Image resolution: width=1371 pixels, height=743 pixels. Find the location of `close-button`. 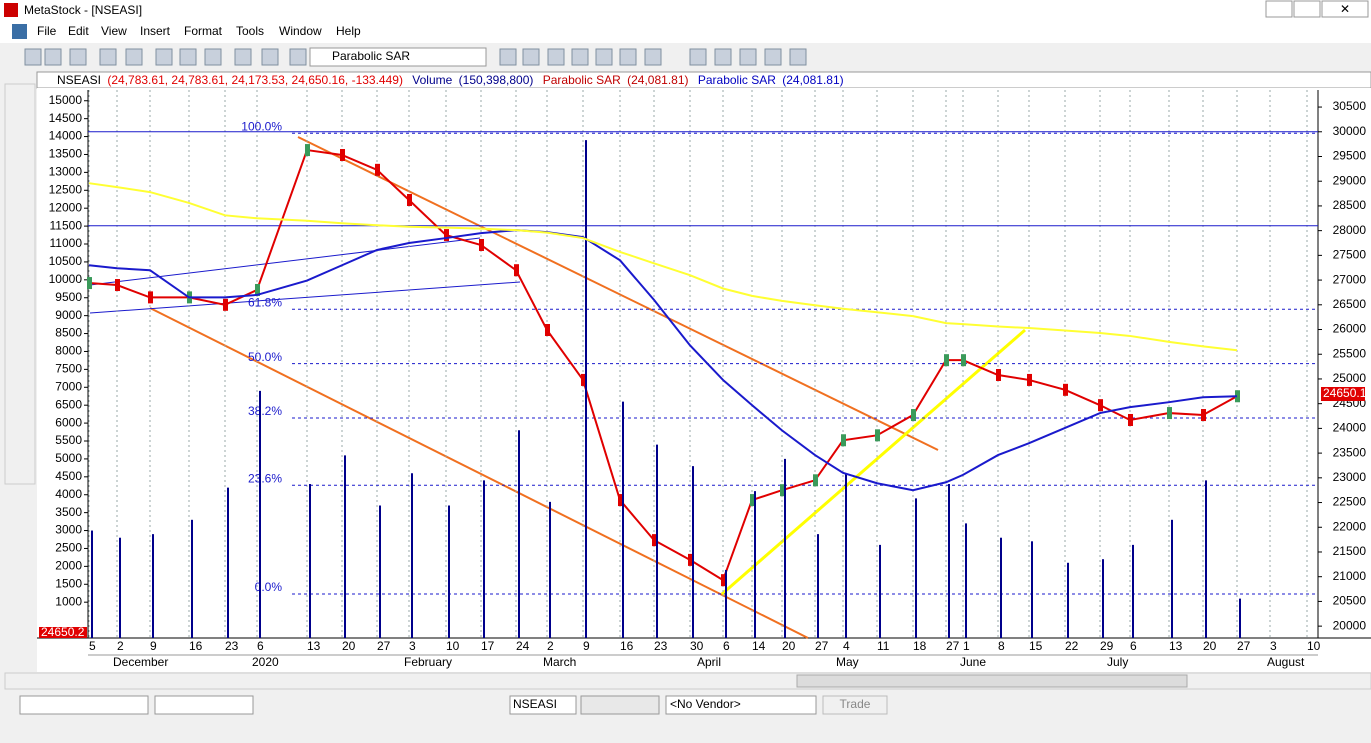

close-button is located at coordinates (1345, 9).